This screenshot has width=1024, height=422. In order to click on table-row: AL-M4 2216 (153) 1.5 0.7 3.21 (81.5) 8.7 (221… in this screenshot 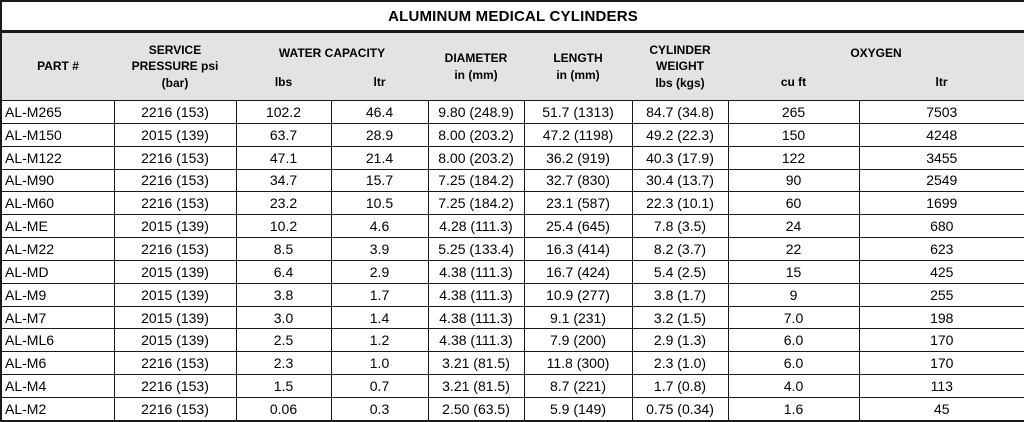, I will do `click(512, 386)`.